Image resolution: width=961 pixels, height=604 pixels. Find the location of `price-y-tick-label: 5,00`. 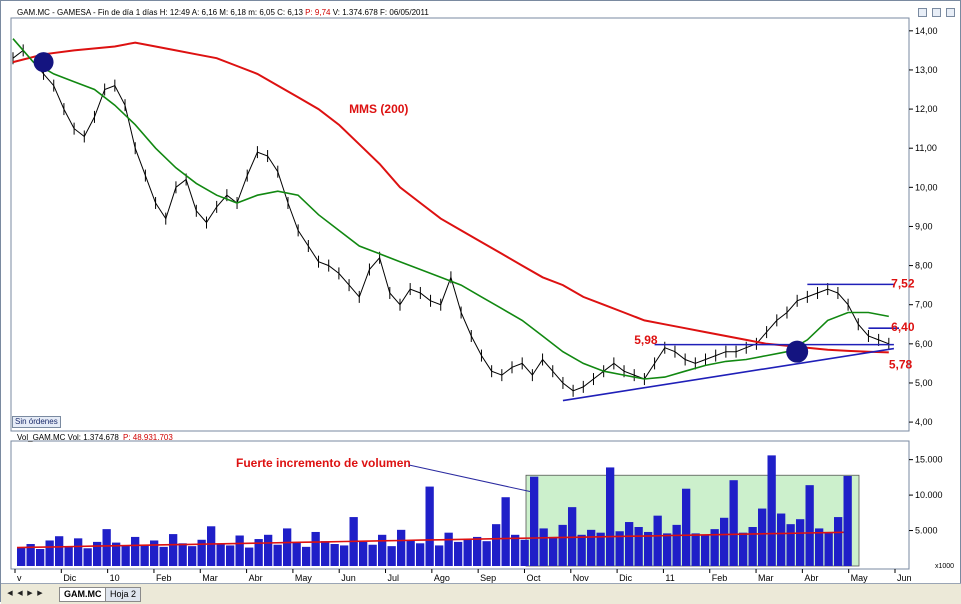

price-y-tick-label: 5,00 is located at coordinates (924, 383).